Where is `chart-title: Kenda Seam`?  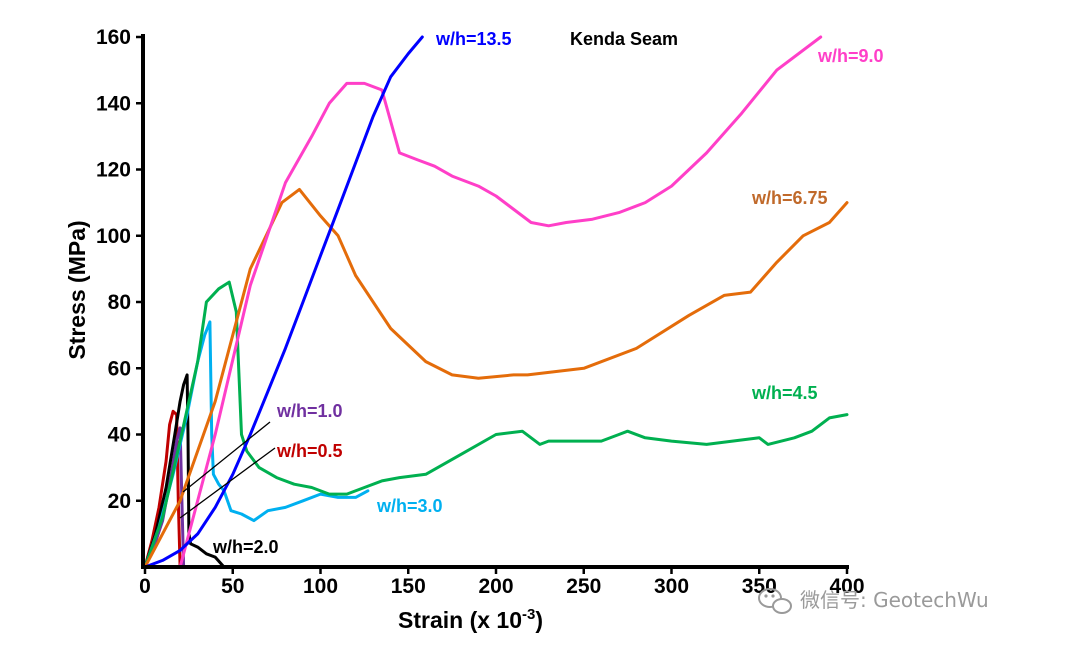
chart-title: Kenda Seam is located at coordinates (624, 39).